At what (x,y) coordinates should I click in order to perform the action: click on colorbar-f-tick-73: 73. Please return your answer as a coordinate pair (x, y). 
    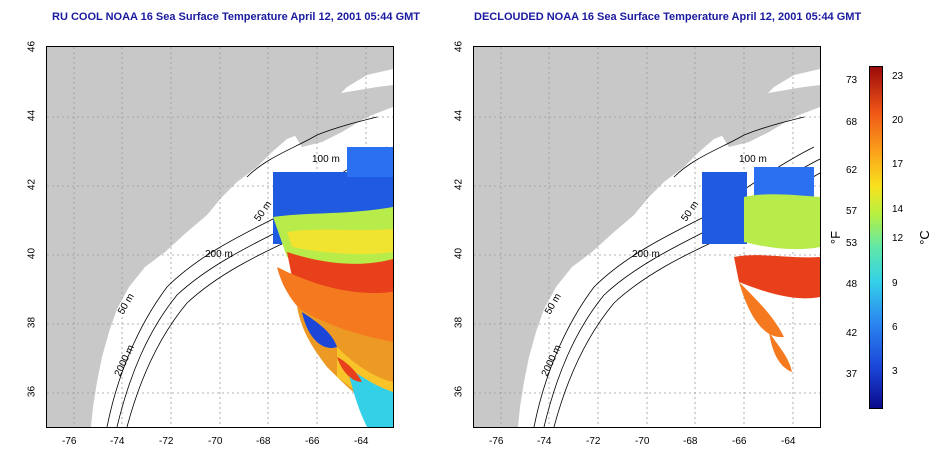
    Looking at the image, I should click on (852, 80).